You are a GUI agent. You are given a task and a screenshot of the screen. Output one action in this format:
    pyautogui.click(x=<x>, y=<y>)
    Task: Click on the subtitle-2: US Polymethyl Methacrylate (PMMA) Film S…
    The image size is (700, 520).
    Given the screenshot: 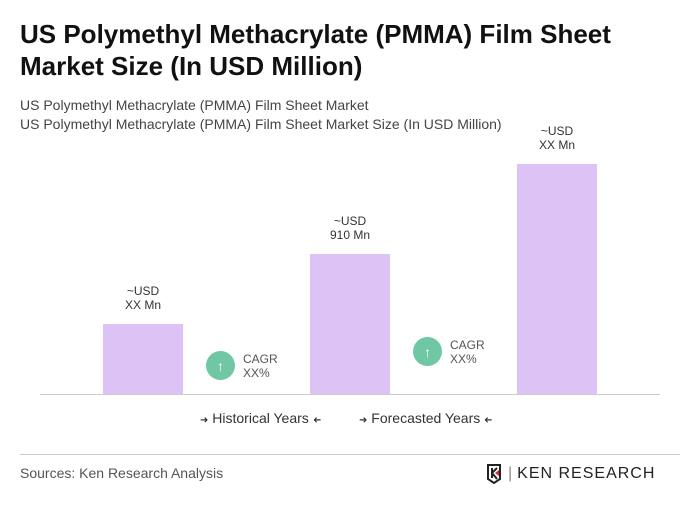 What is the action you would take?
    pyautogui.click(x=261, y=124)
    